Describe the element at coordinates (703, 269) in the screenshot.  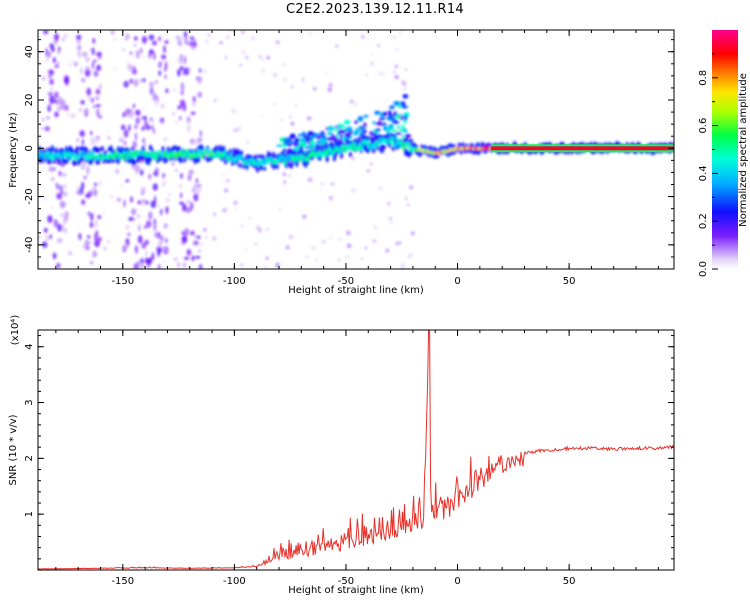
I see `colorbar-tick-label: 0.0` at that location.